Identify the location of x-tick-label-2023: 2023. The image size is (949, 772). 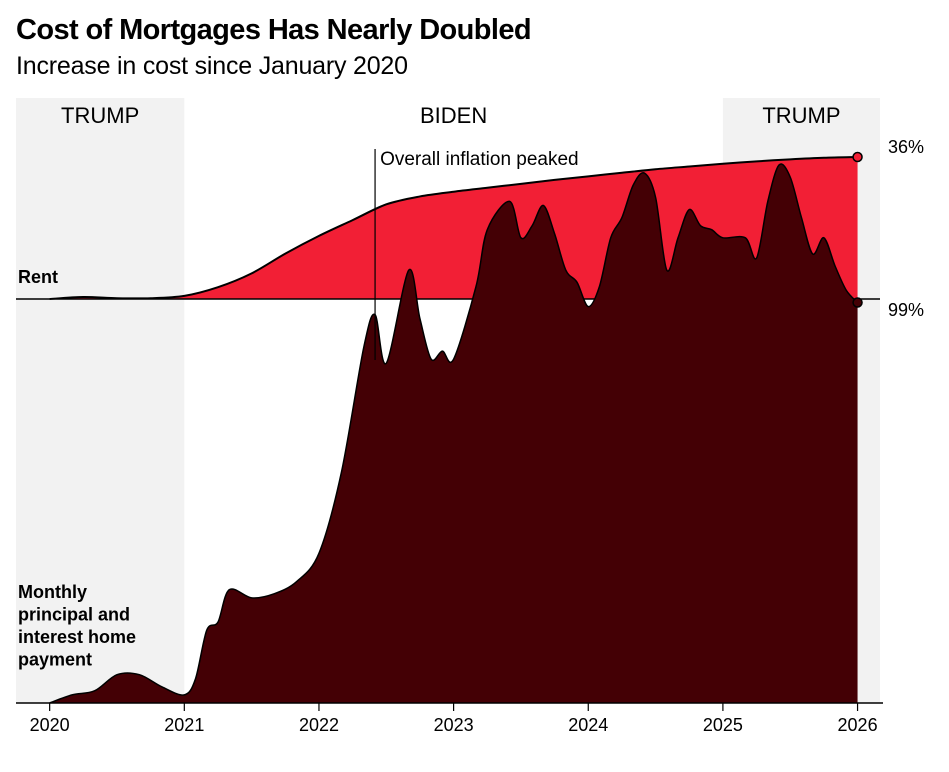
(454, 725).